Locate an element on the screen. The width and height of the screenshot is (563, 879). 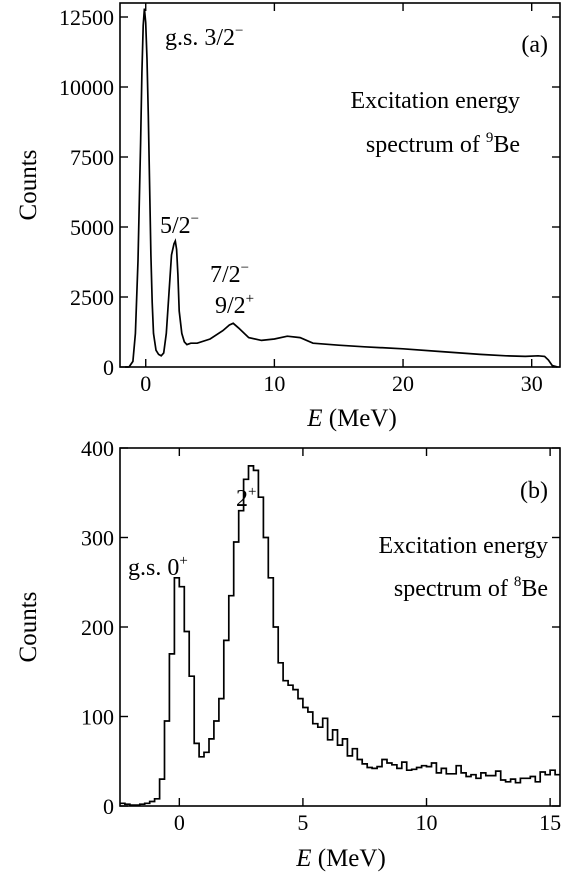
panel-tag: (b) is located at coordinates (534, 491).